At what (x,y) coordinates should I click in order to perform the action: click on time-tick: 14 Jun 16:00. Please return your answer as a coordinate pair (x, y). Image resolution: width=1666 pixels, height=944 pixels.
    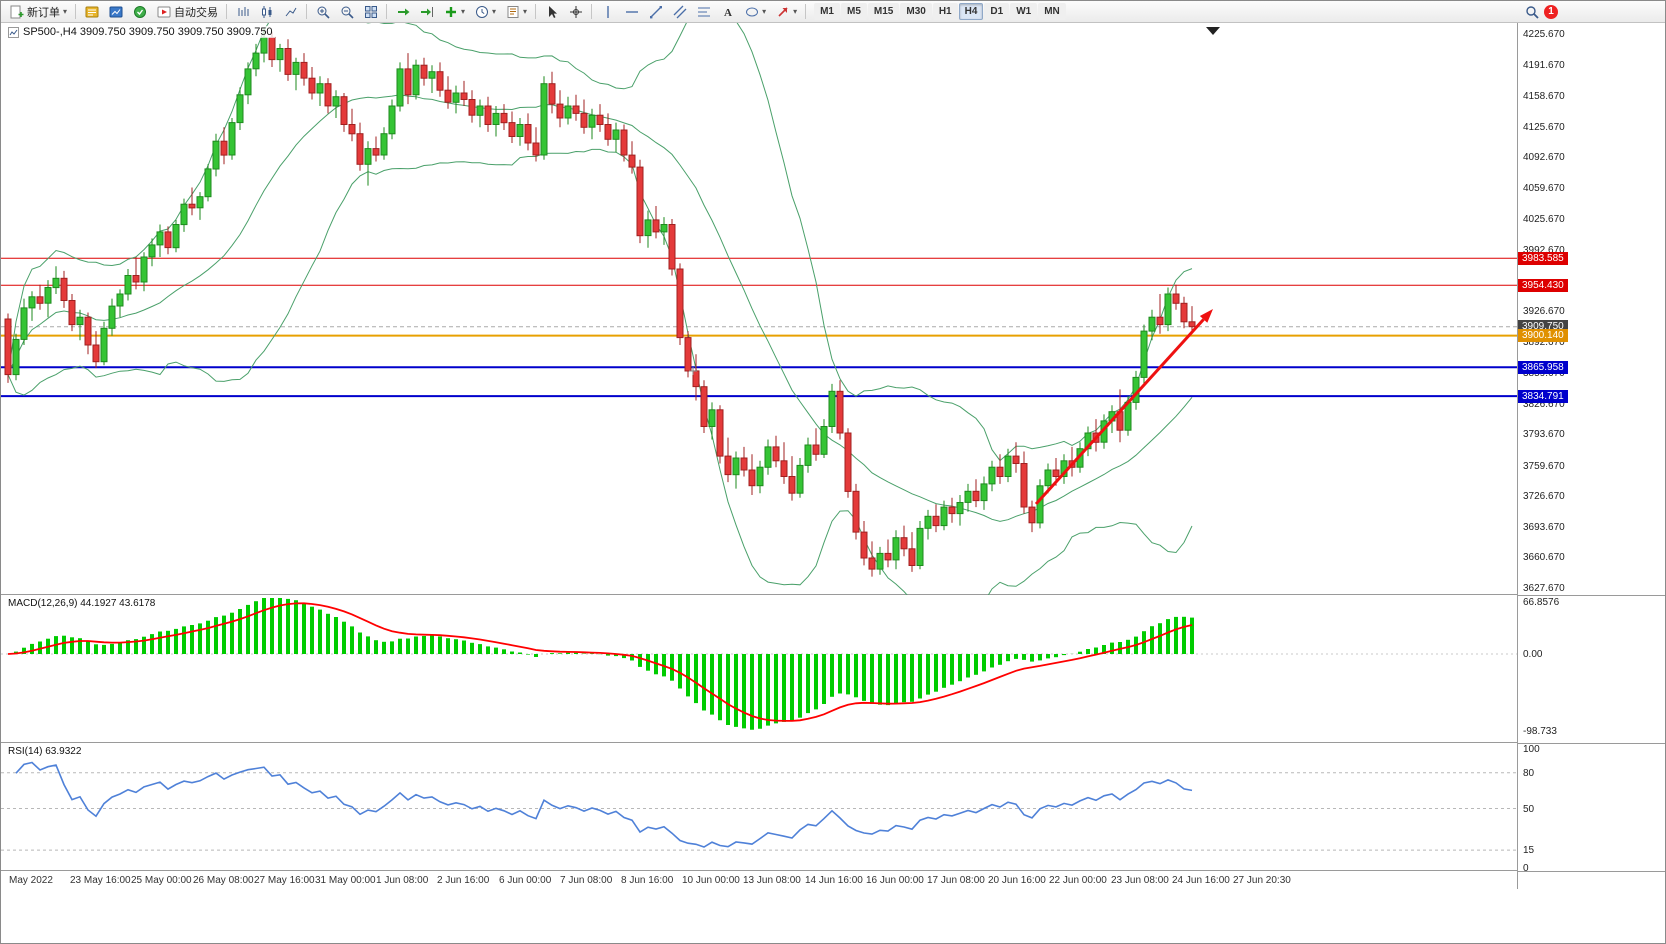
    Looking at the image, I should click on (834, 880).